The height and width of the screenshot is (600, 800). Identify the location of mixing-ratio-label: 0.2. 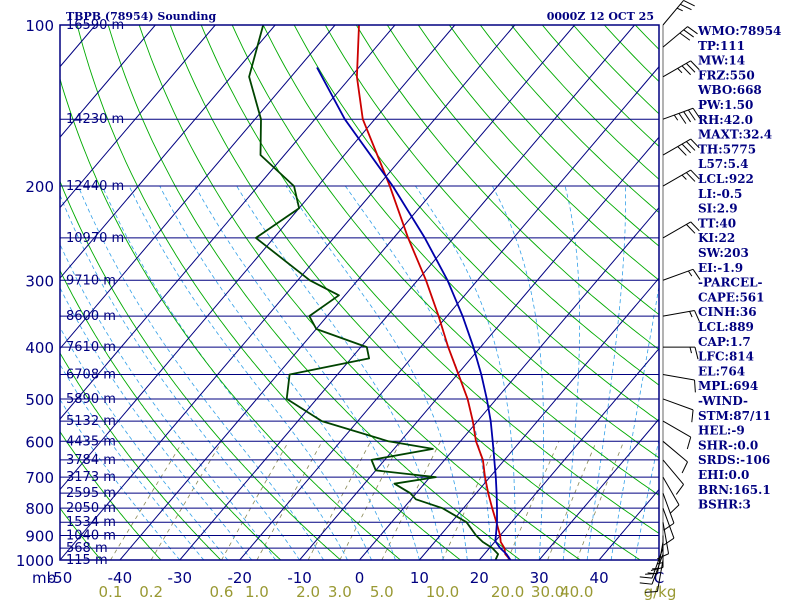
(151, 591).